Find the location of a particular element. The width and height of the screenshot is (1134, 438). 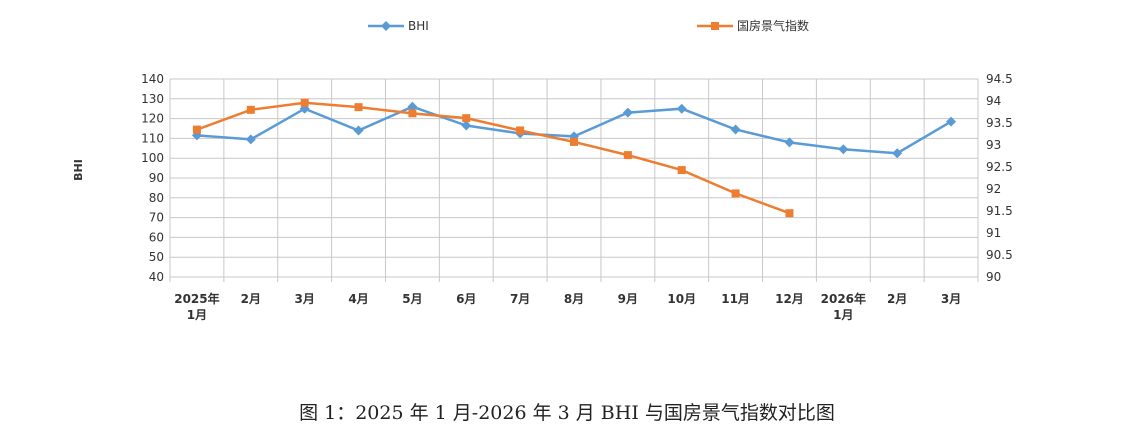

y-axis-label: BHI is located at coordinates (78, 170).